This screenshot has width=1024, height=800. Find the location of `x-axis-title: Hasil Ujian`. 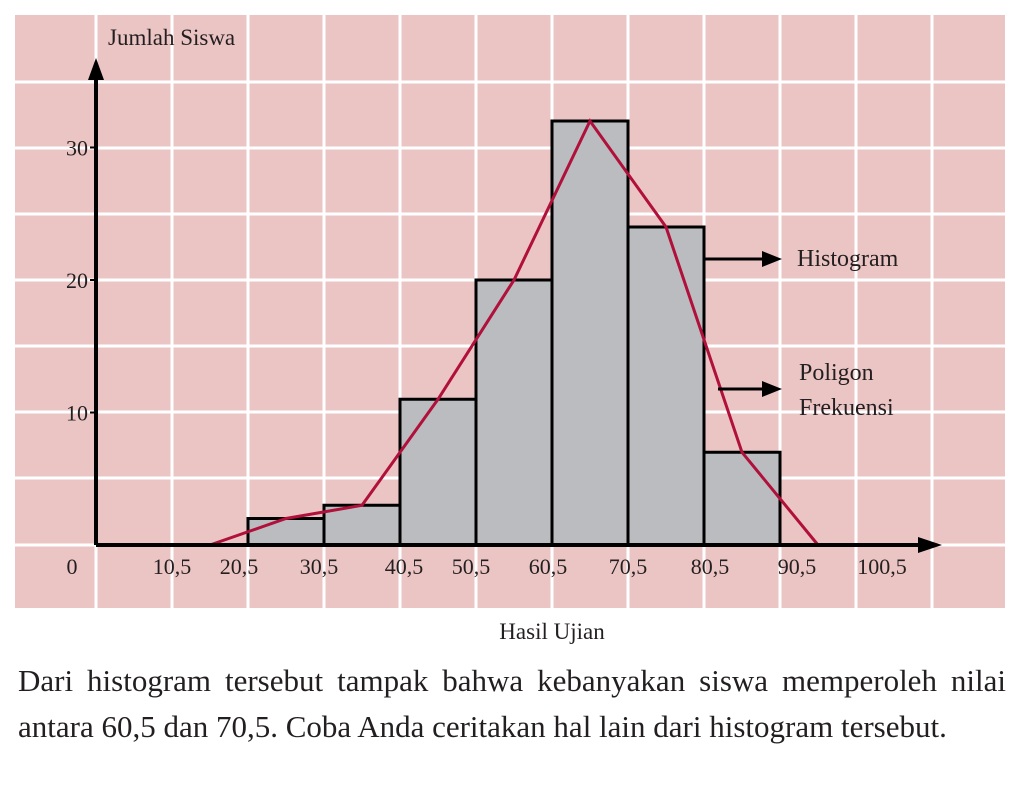

x-axis-title: Hasil Ujian is located at coordinates (552, 631).